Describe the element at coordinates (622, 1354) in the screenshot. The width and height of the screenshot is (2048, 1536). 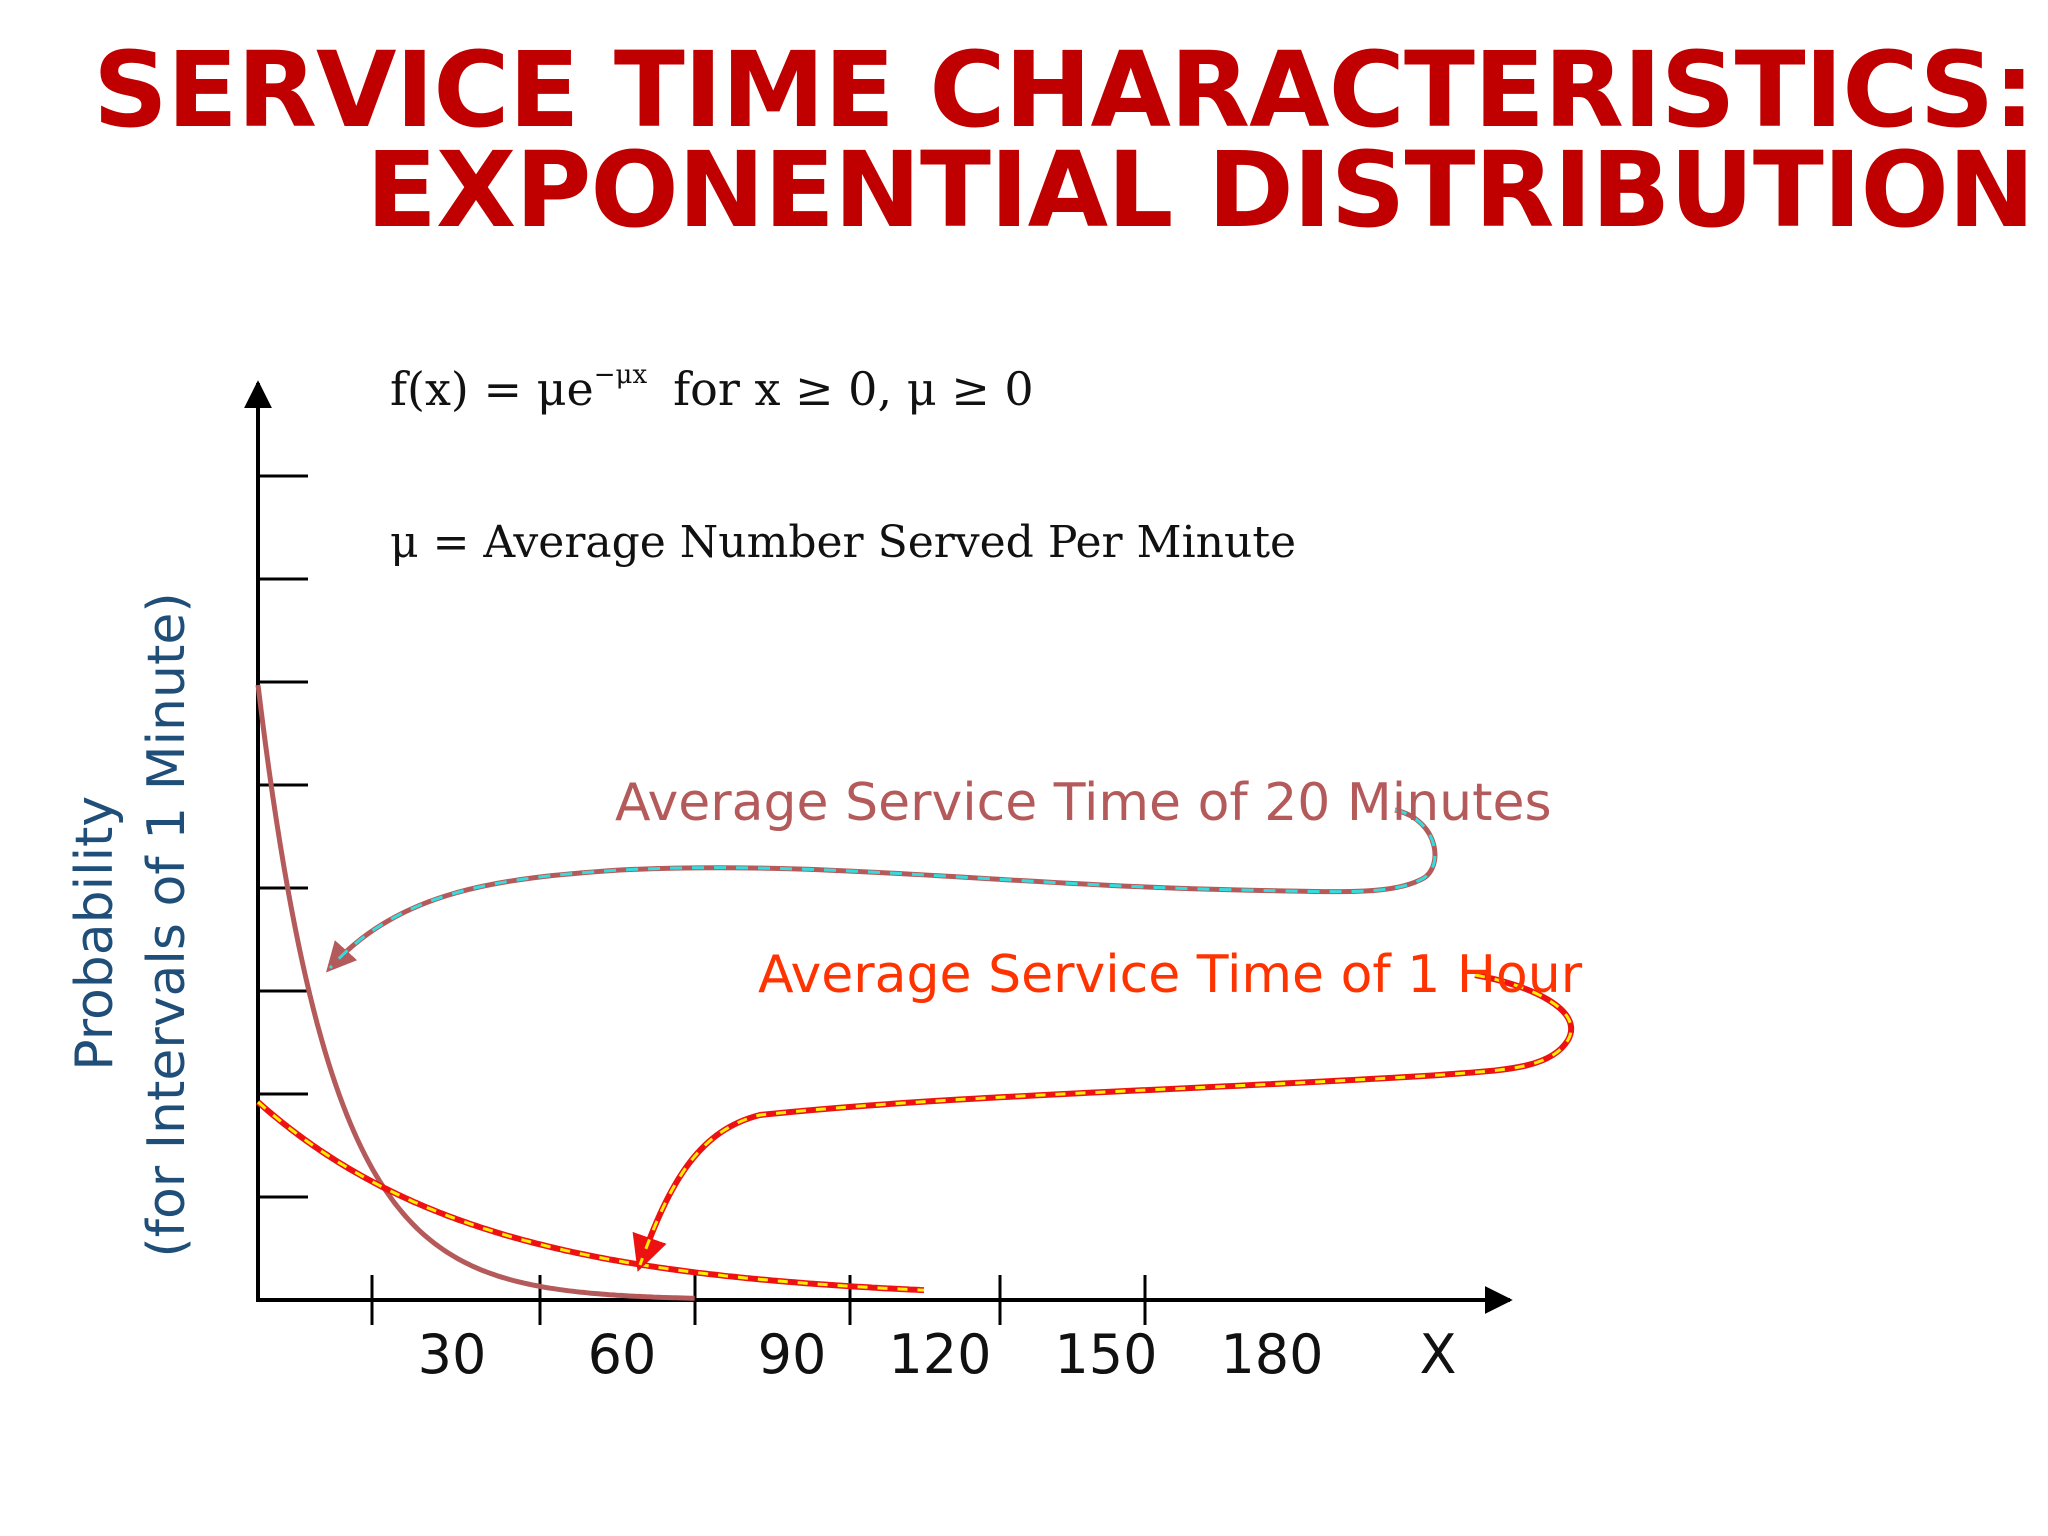
I see `x-tick-label-60: 60` at that location.